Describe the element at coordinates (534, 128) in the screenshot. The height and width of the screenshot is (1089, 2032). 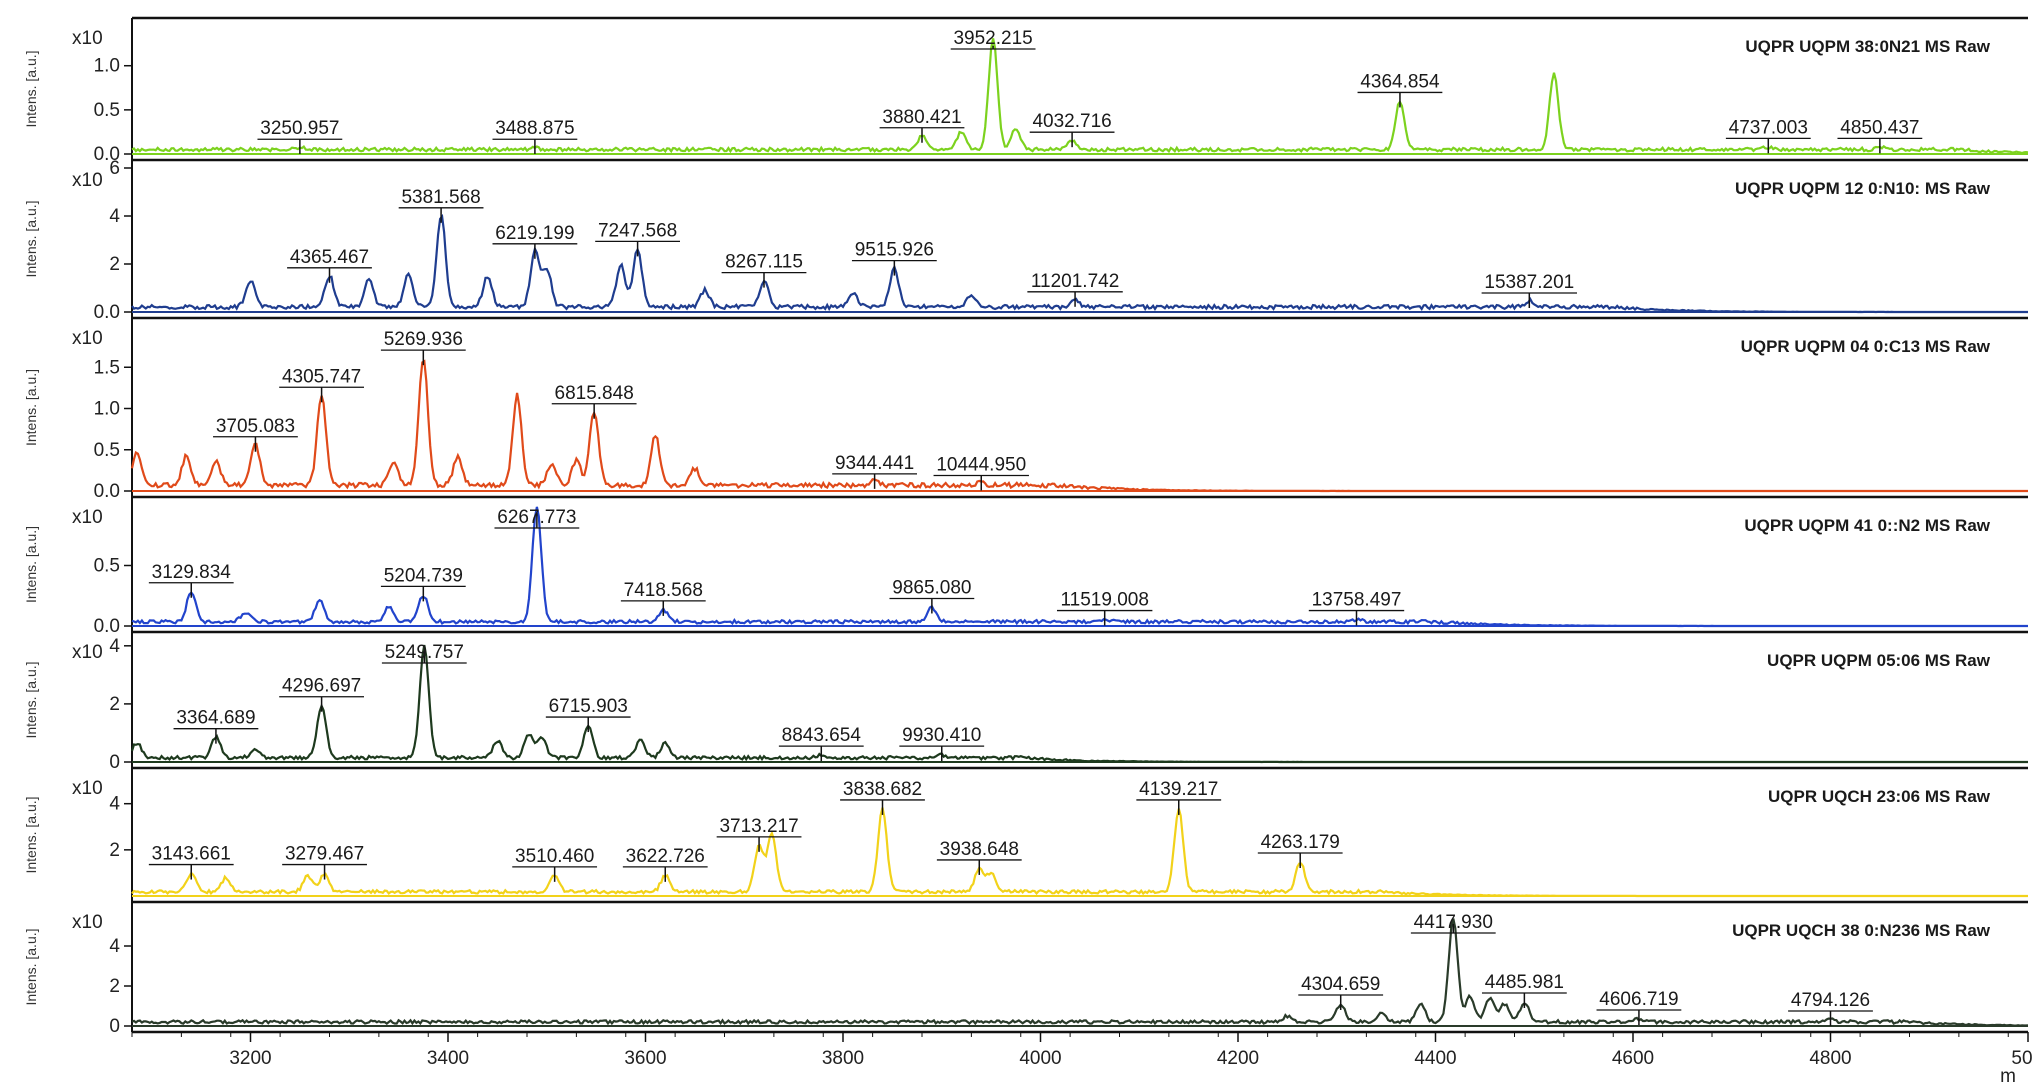
I see `peak-label: 3488.875` at that location.